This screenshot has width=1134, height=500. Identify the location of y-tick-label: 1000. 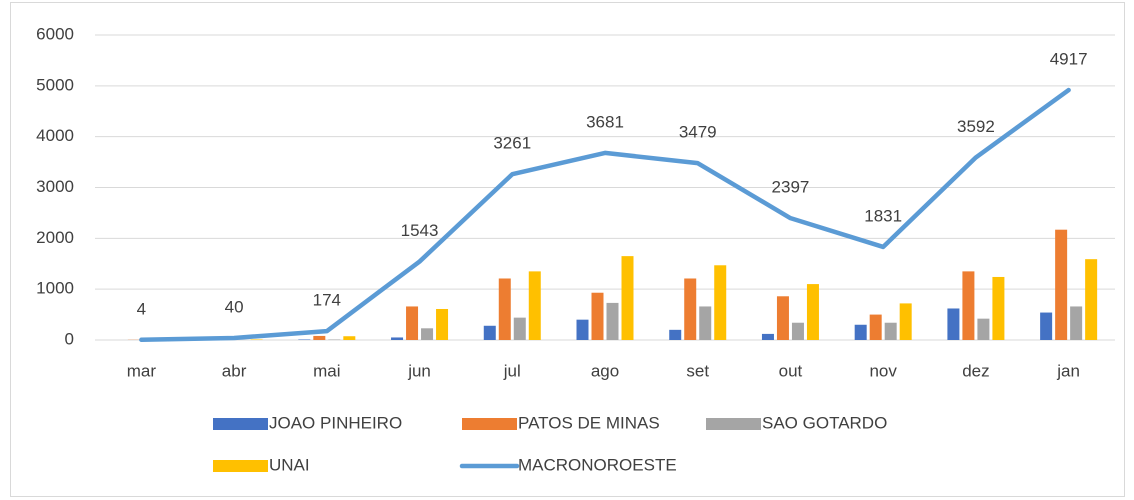
(55, 288).